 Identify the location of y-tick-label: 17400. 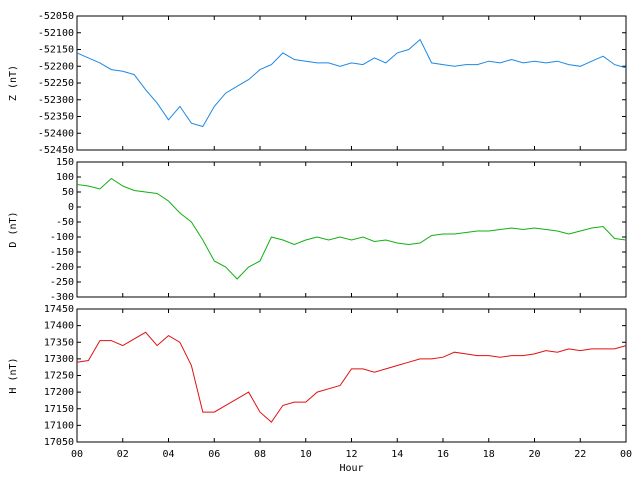
(59, 326).